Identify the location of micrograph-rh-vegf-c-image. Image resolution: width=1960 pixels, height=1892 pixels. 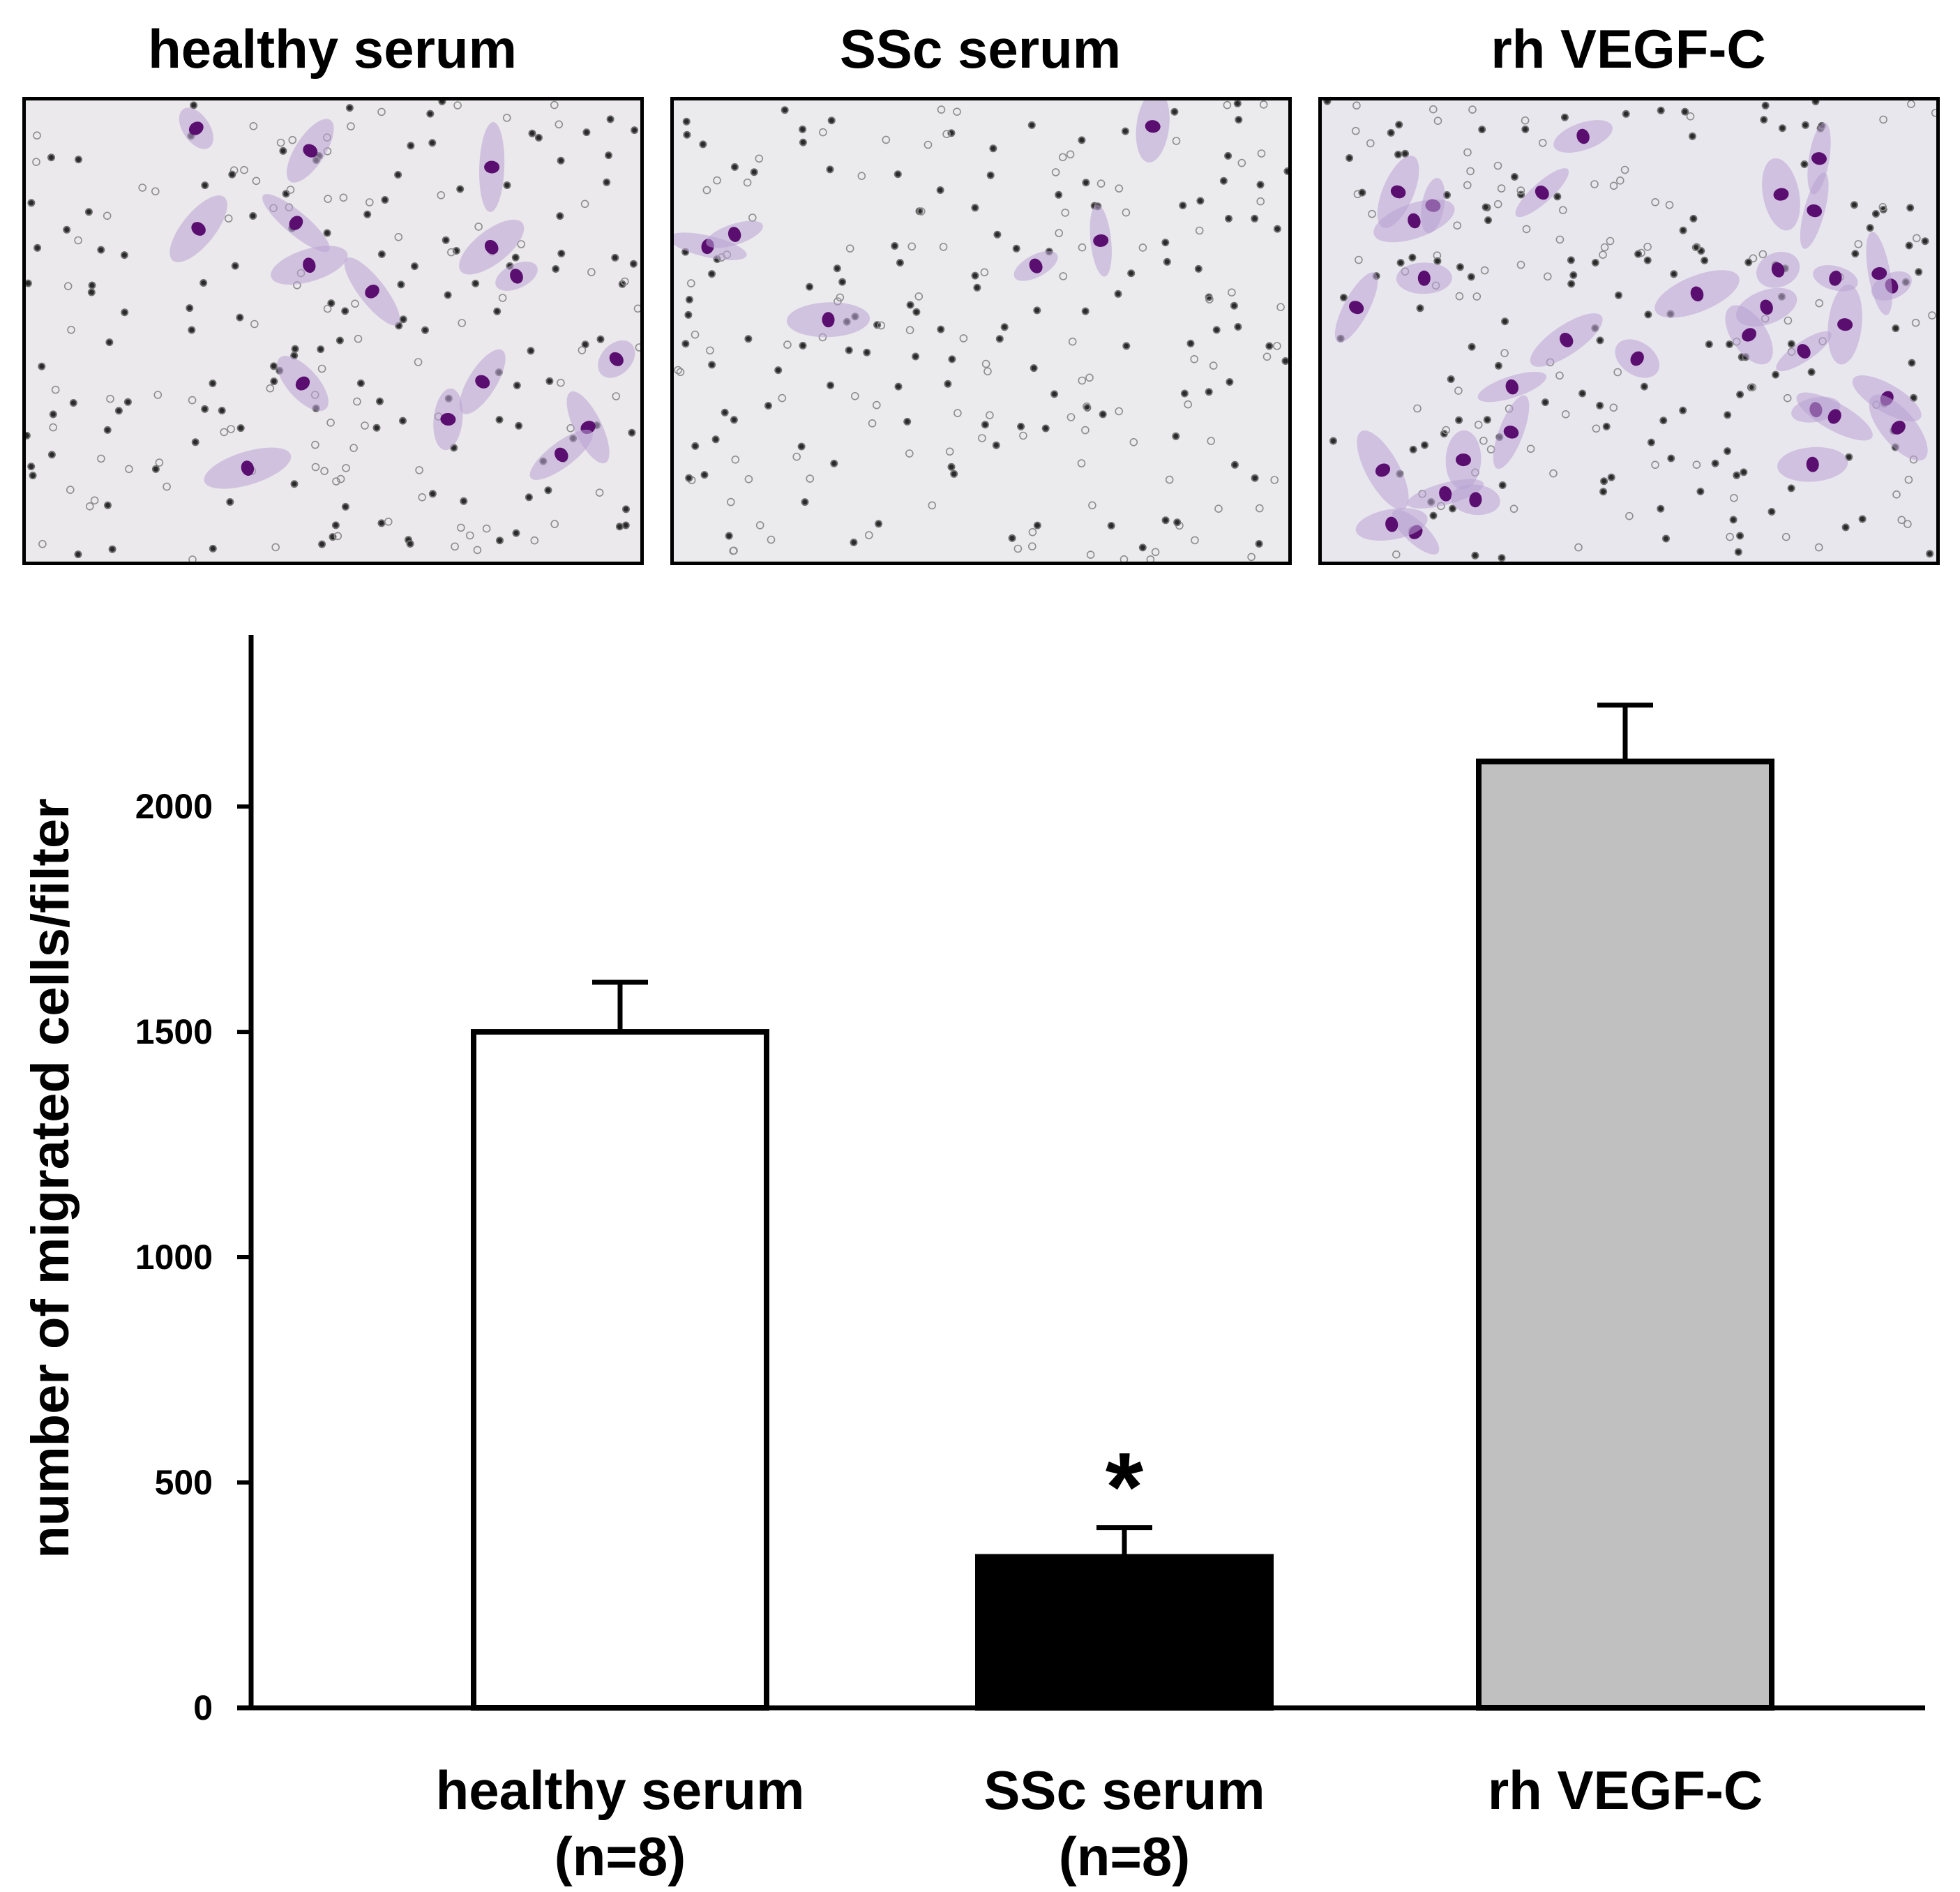
(1629, 331).